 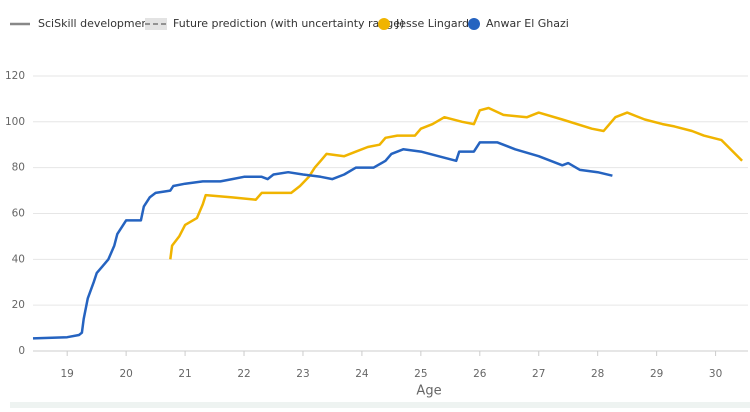 What do you see at coordinates (18, 259) in the screenshot?
I see `y-tick-label: 40` at bounding box center [18, 259].